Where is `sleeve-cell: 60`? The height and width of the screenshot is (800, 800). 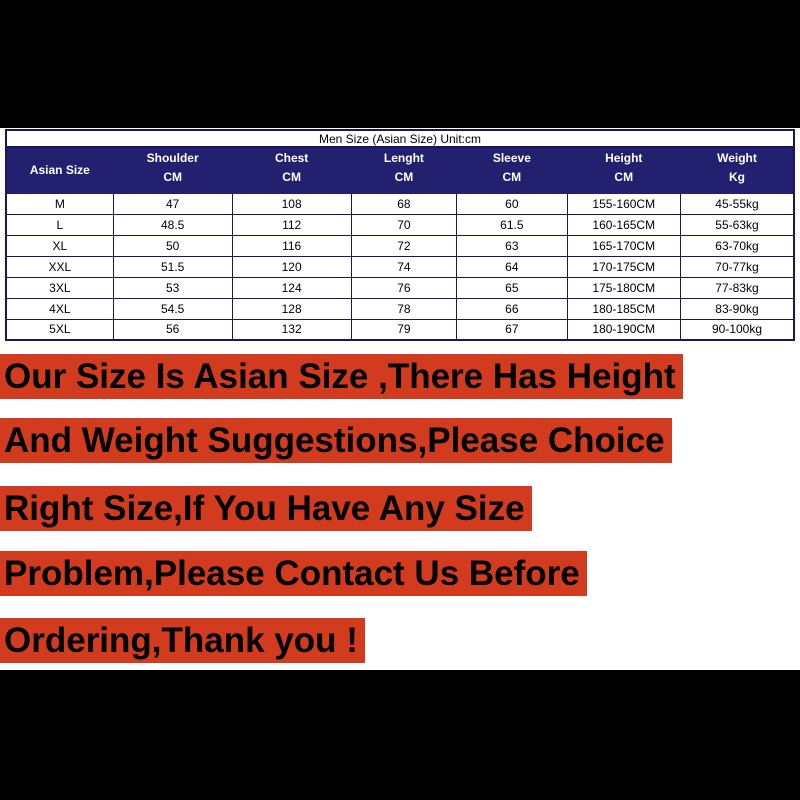 sleeve-cell: 60 is located at coordinates (512, 203).